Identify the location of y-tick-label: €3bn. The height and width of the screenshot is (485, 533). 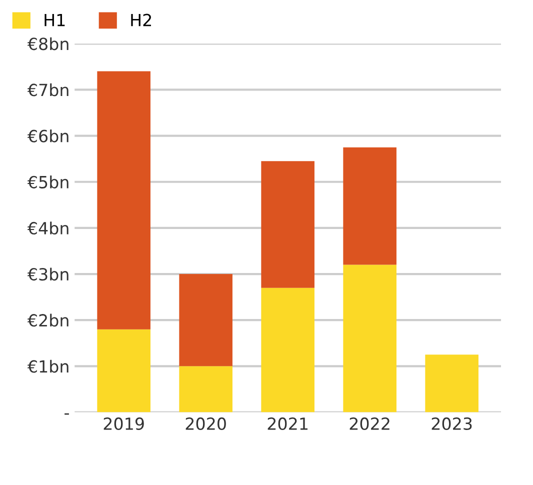
(47, 274).